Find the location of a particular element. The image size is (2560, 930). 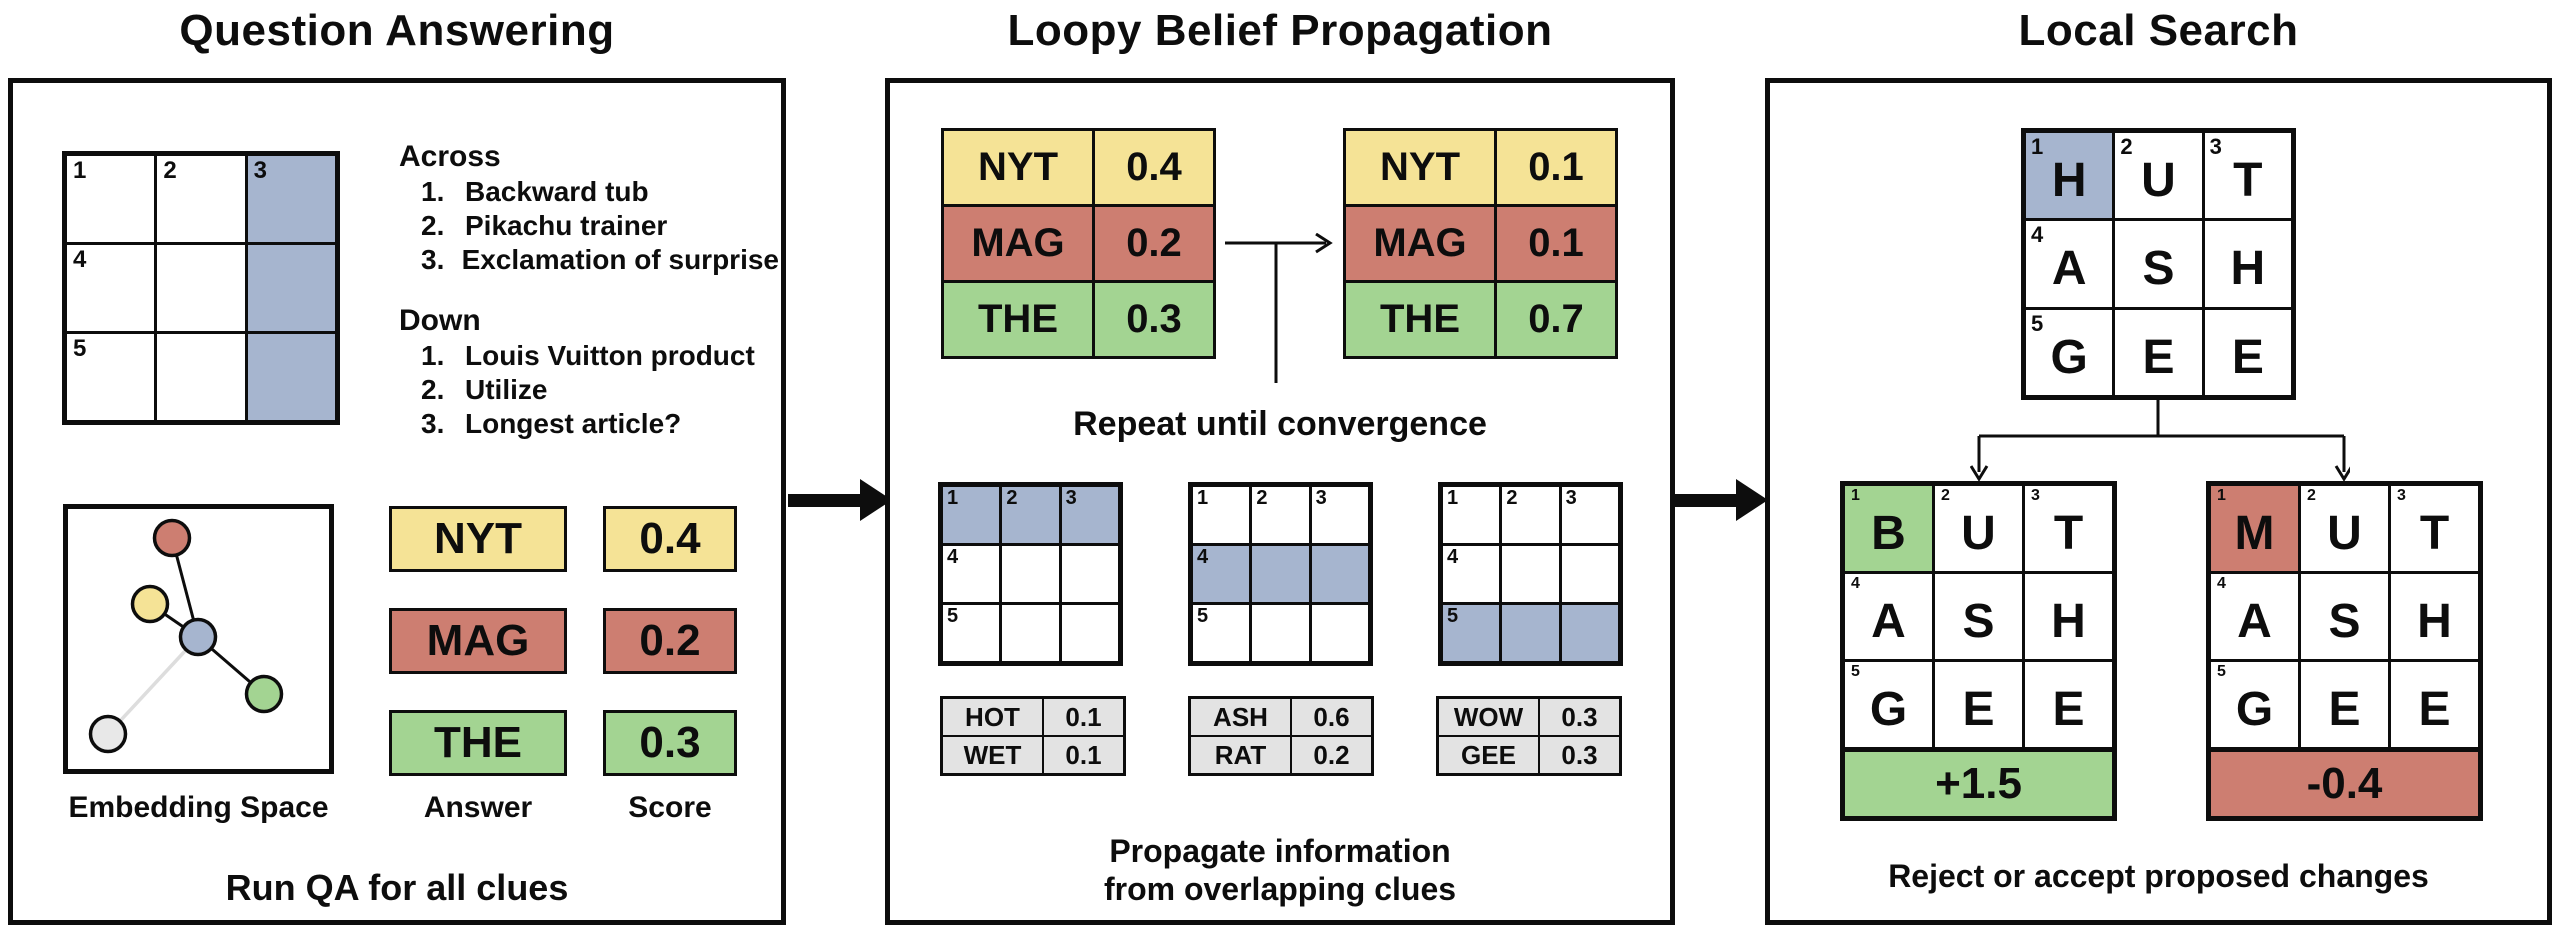

embedding-space-label: Embedding Space is located at coordinates (198, 807).